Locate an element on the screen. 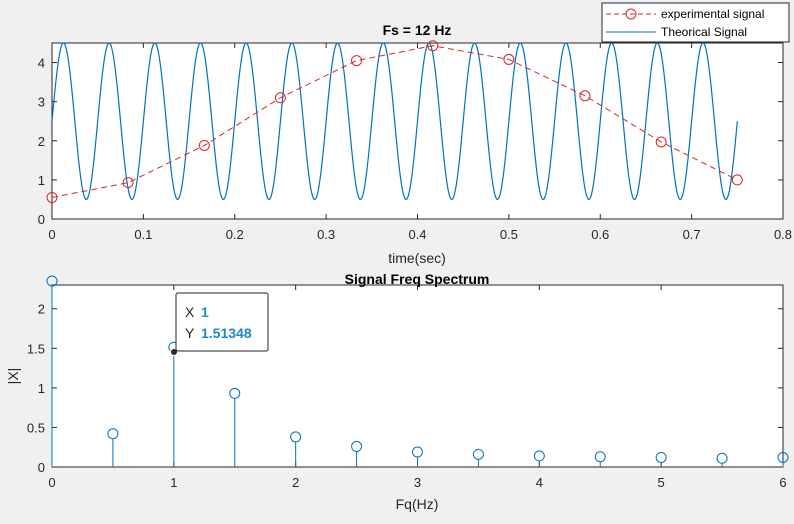 The height and width of the screenshot is (524, 794). top-y-tick-label: 4 is located at coordinates (41, 63).